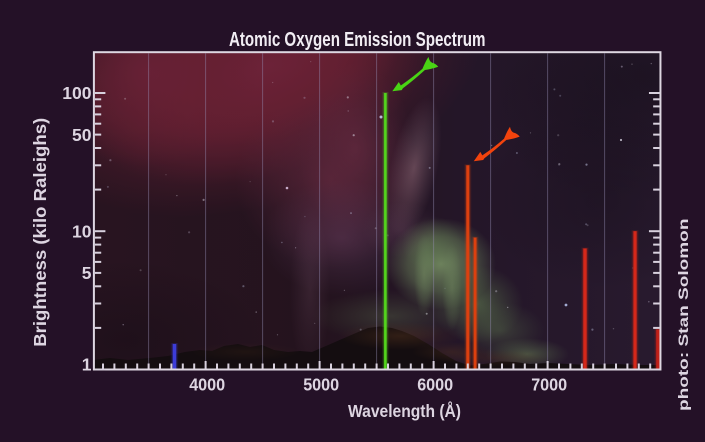 The height and width of the screenshot is (442, 705). What do you see at coordinates (76, 93) in the screenshot?
I see `svg-text: 100` at bounding box center [76, 93].